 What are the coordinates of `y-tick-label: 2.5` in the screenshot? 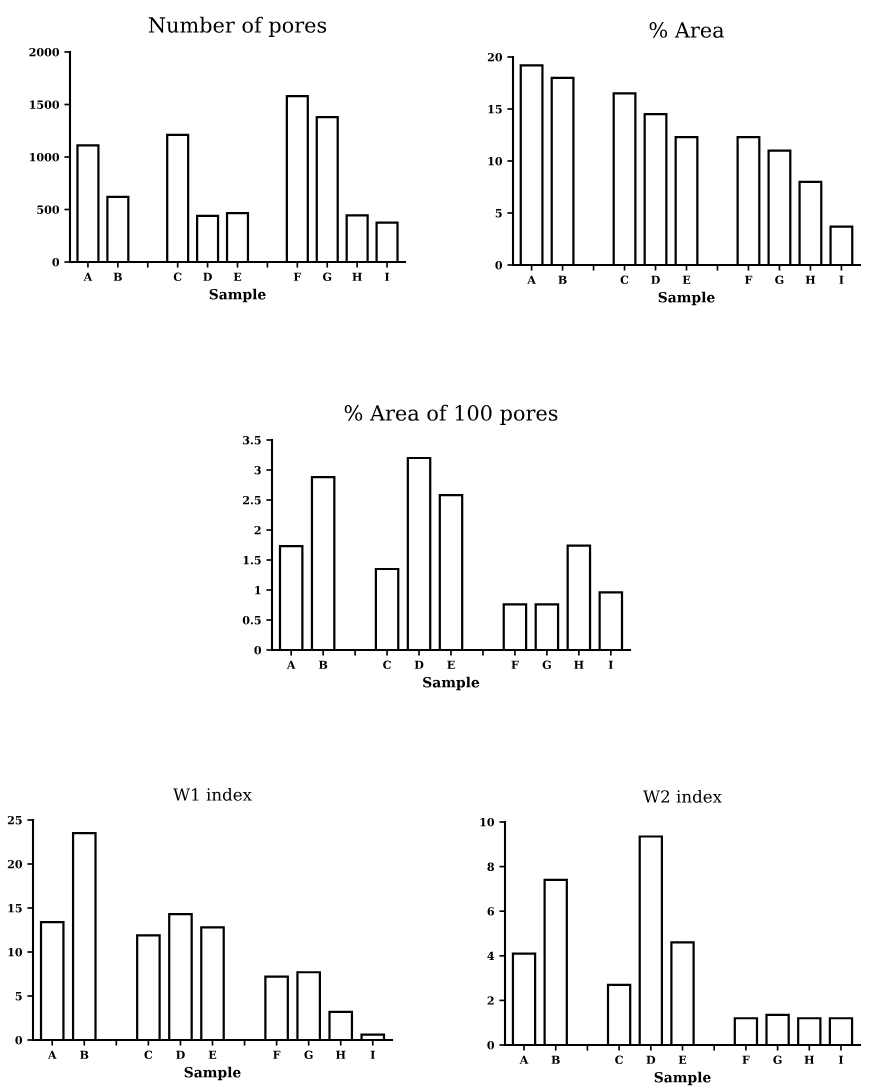 It's located at (252, 500).